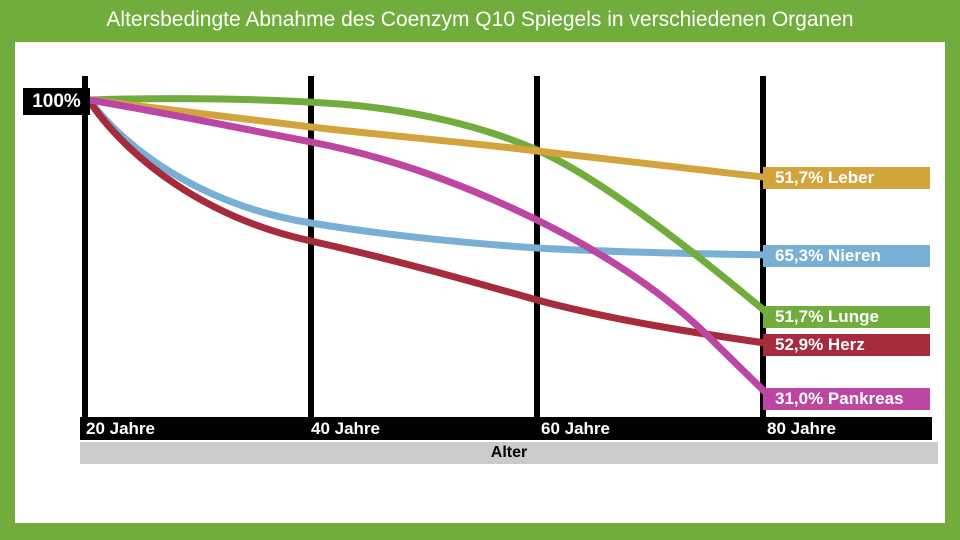  I want to click on gridline-60-jahre, so click(537, 258).